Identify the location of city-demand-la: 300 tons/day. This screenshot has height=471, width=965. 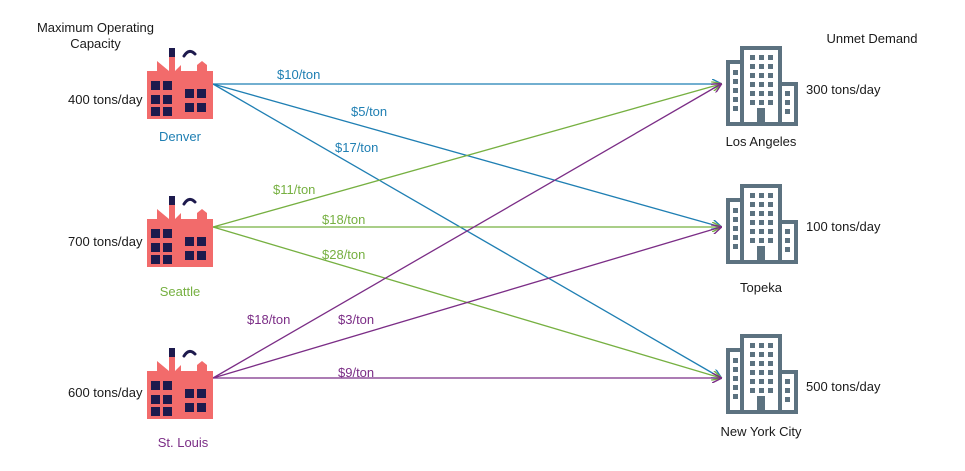
(843, 89).